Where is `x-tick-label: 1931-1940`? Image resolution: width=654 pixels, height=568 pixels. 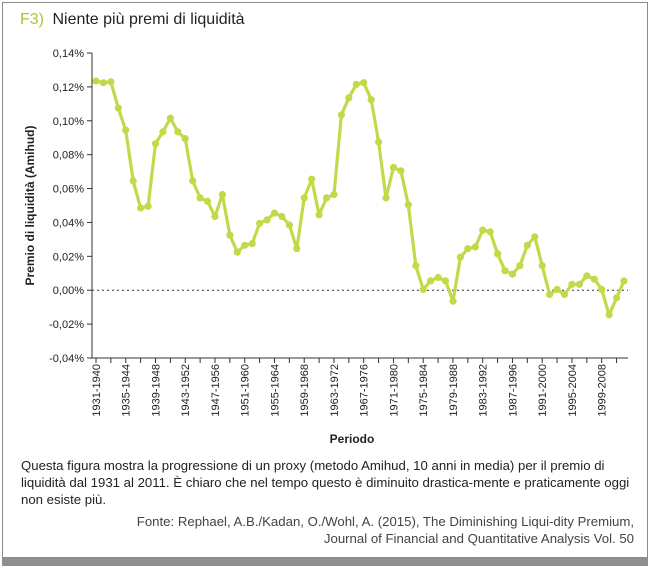 x-tick-label: 1931-1940 is located at coordinates (97, 390).